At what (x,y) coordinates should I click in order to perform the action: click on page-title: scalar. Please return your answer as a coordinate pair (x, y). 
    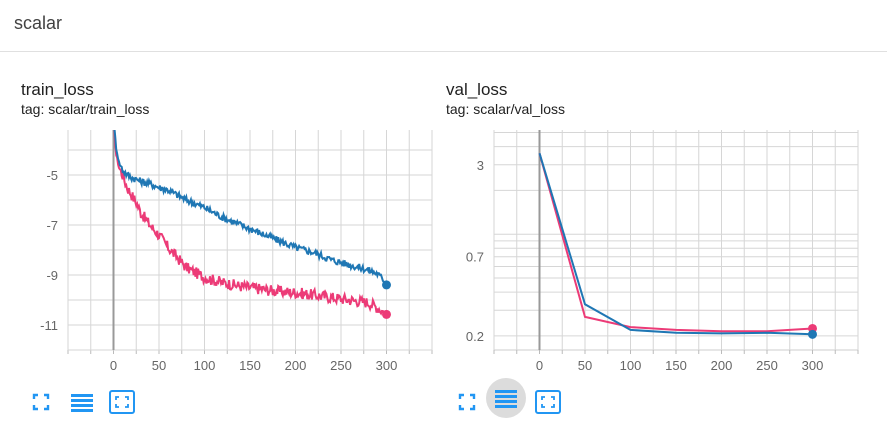
    Looking at the image, I should click on (38, 23).